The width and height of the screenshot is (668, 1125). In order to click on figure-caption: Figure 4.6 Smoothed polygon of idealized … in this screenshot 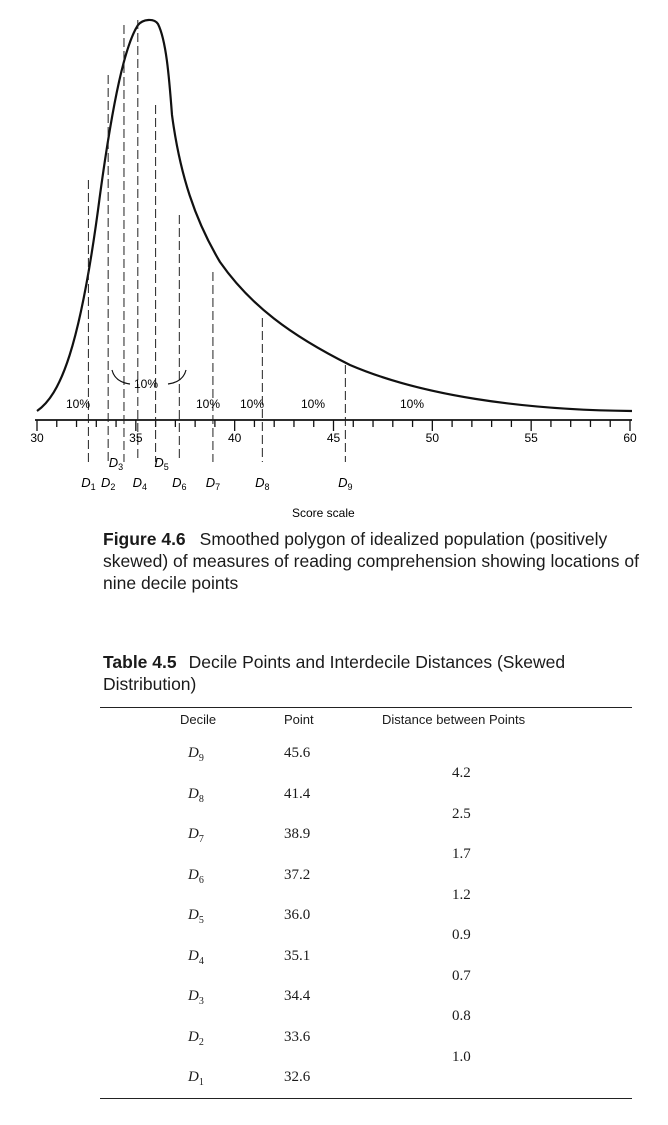, I will do `click(373, 561)`.